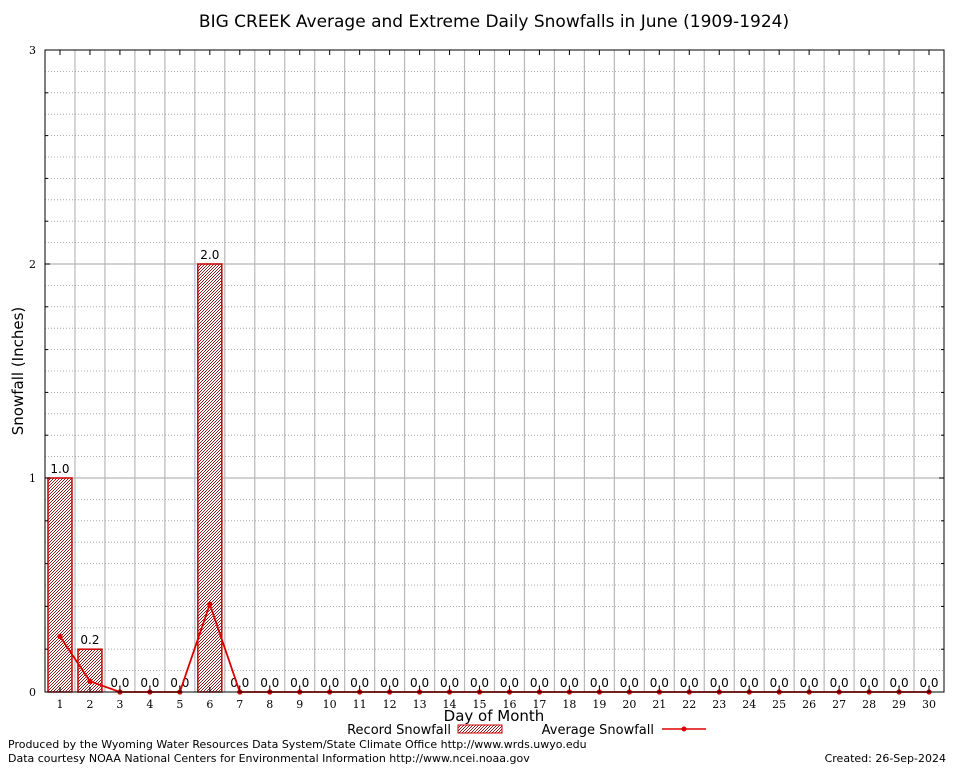 This screenshot has width=954, height=768. What do you see at coordinates (569, 704) in the screenshot?
I see `x-tick-label: 18` at bounding box center [569, 704].